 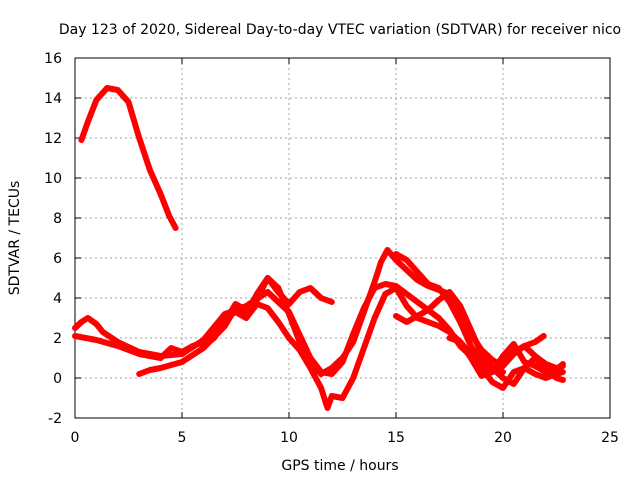 I want to click on y-tick-label: 16, so click(x=53, y=59).